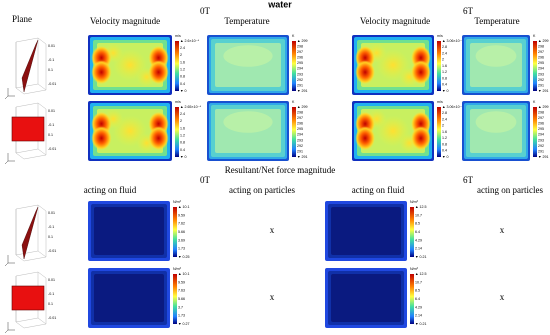 This screenshot has height=335, width=550. I want to click on colorbar-label: 6.4, so click(417, 232).